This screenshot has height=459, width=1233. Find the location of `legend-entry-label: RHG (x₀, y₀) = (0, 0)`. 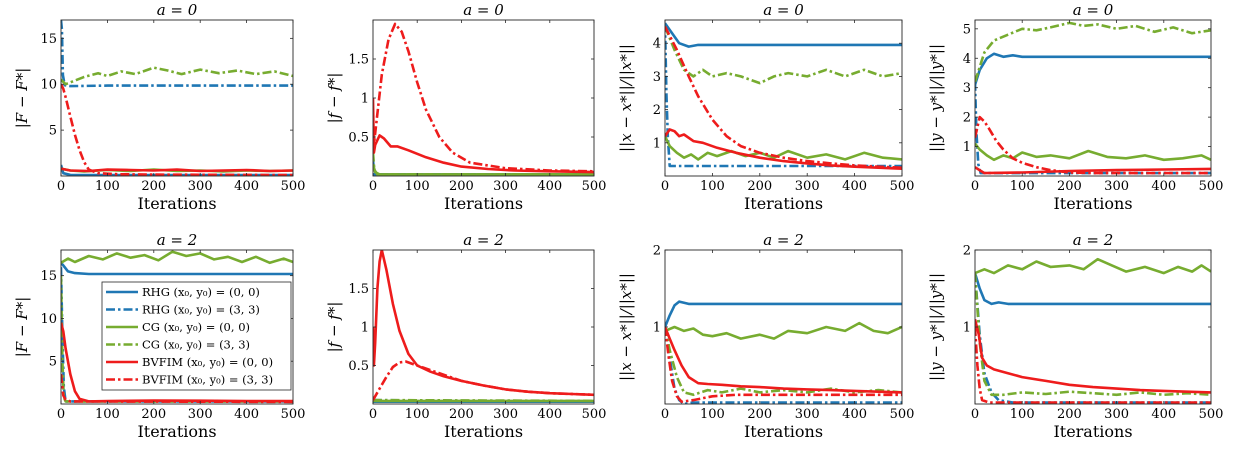

legend-entry-label: RHG (x₀, y₀) = (0, 0) is located at coordinates (201, 292).